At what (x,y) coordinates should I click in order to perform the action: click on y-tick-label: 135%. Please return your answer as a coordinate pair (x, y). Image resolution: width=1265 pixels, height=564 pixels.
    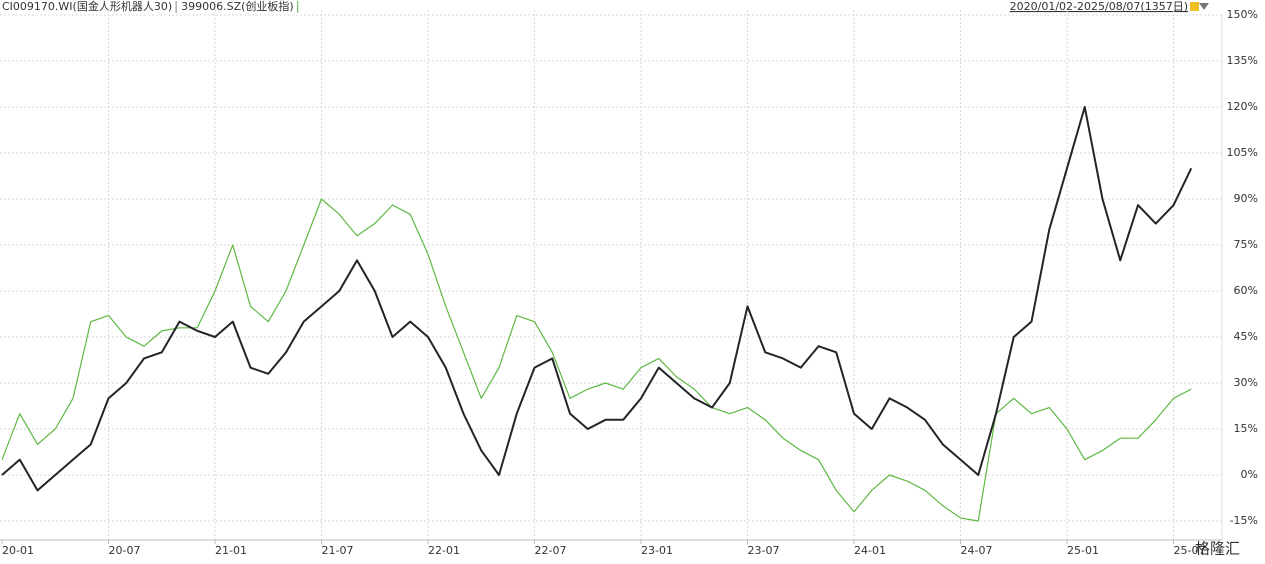
    Looking at the image, I should click on (1242, 60).